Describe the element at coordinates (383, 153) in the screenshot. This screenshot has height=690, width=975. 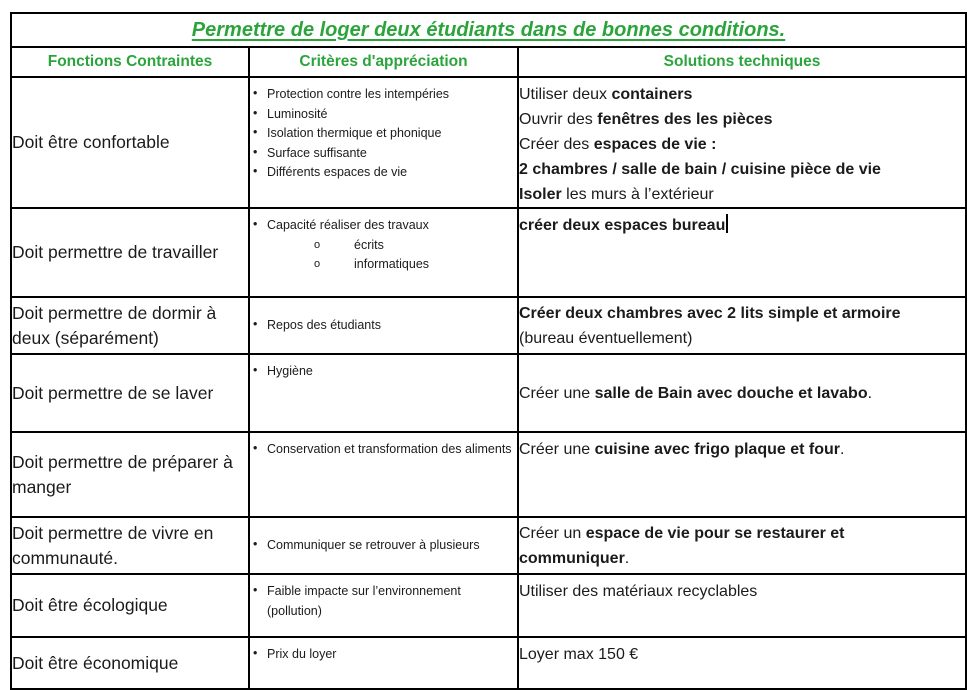
I see `criteria-item: Surface suffisante` at that location.